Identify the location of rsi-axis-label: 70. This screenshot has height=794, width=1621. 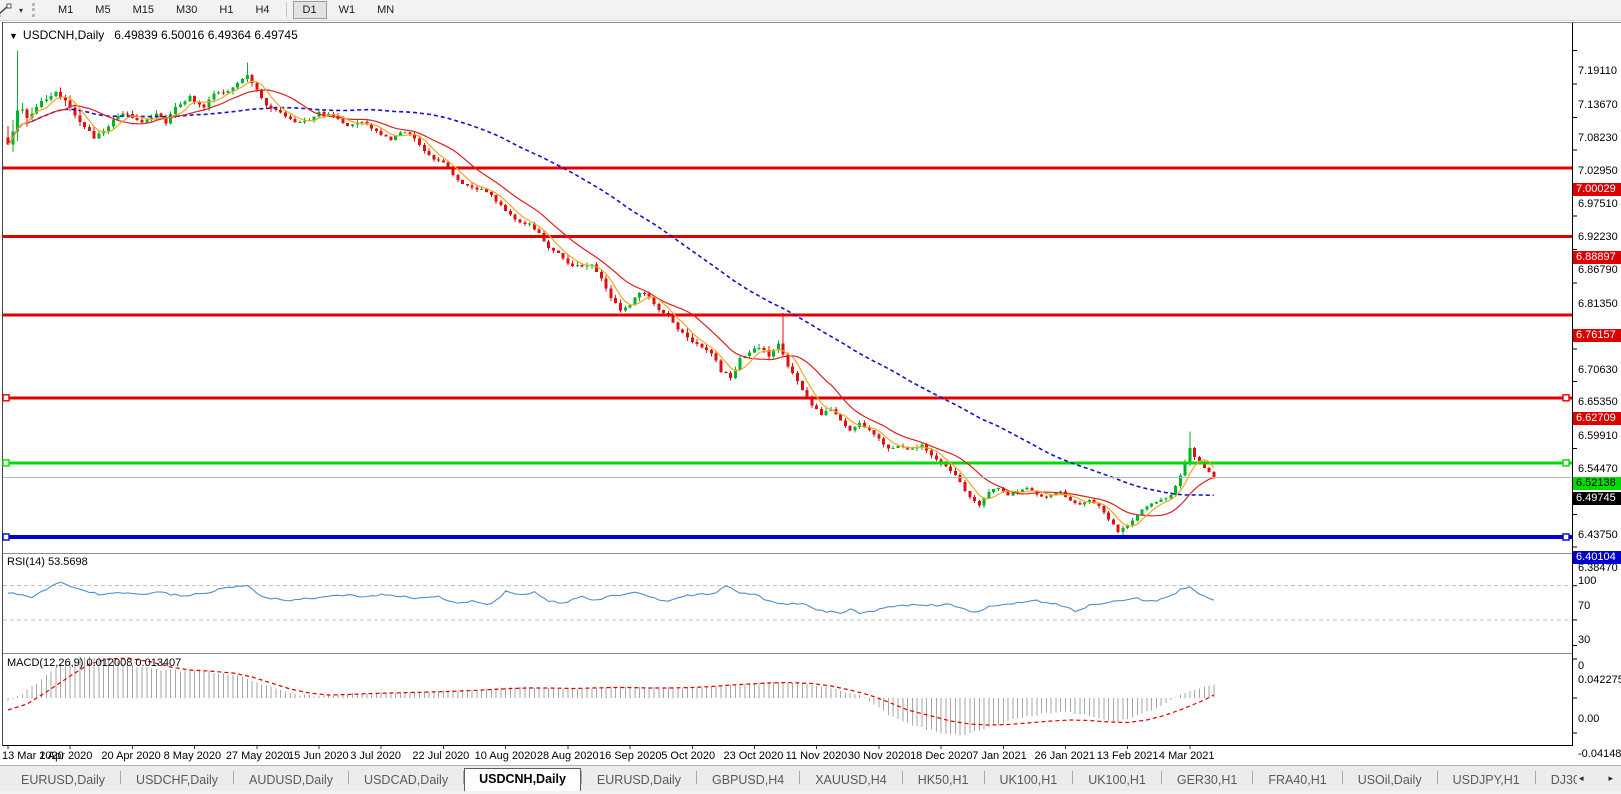
(1584, 606).